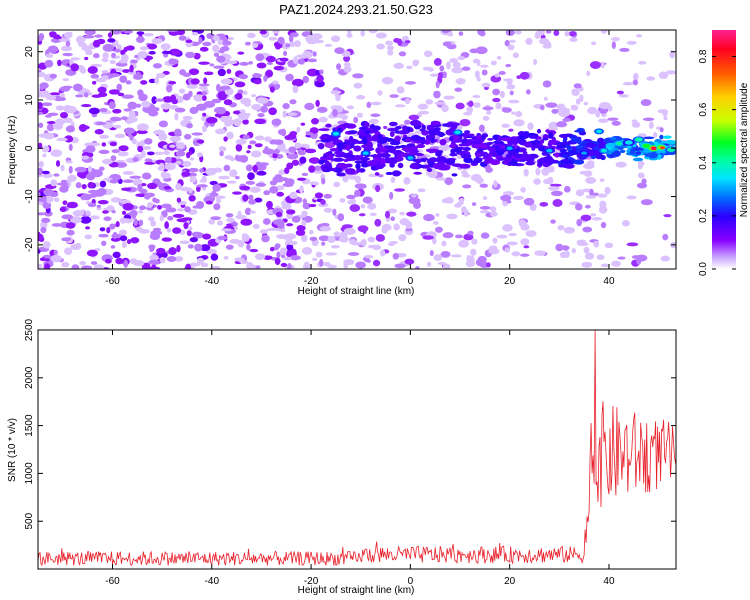 This screenshot has height=600, width=750. I want to click on snr-x-axis-label: Height of straight line (km), so click(356, 590).